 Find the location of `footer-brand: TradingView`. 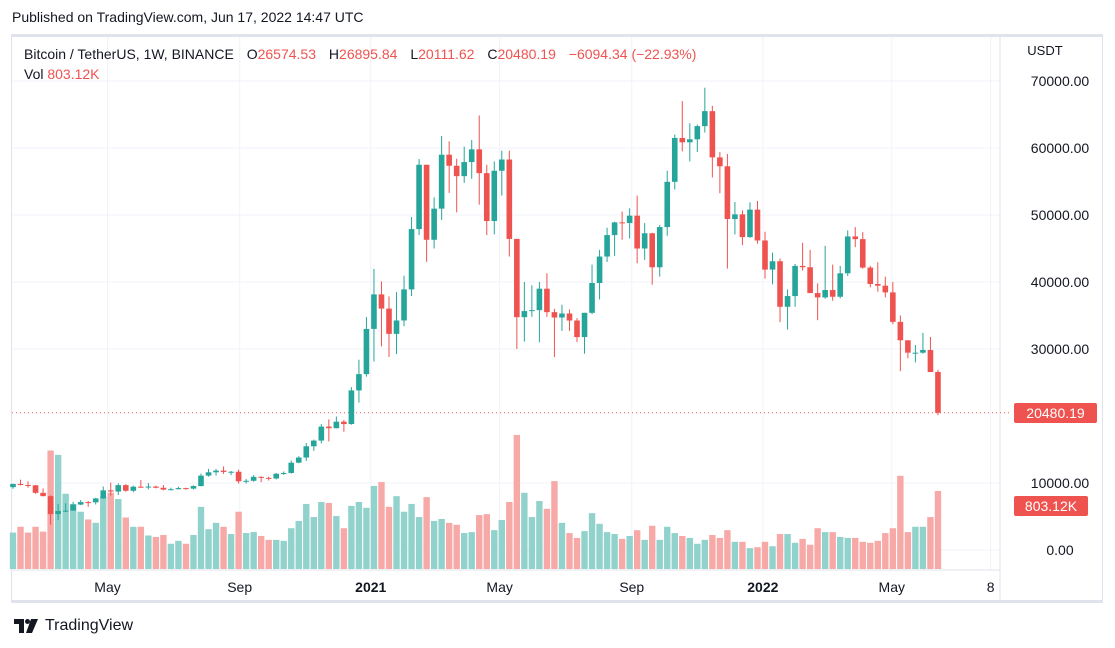

footer-brand: TradingView is located at coordinates (73, 626).